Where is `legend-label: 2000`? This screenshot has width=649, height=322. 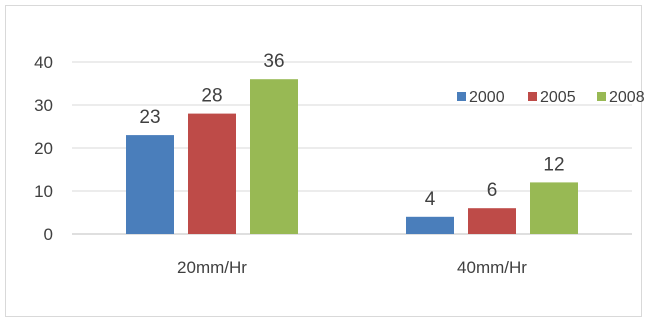 legend-label: 2000 is located at coordinates (487, 97).